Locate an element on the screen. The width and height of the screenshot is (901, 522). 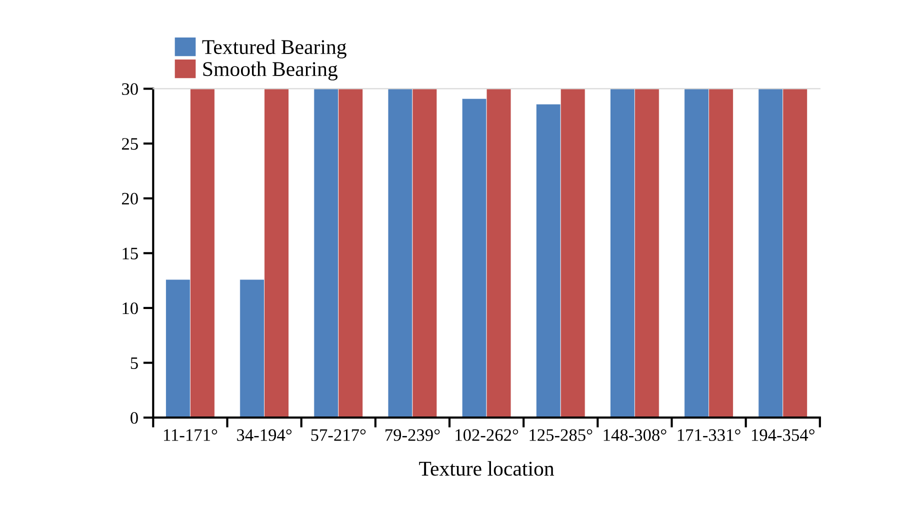
x-tick-label: 148-308° is located at coordinates (635, 435).